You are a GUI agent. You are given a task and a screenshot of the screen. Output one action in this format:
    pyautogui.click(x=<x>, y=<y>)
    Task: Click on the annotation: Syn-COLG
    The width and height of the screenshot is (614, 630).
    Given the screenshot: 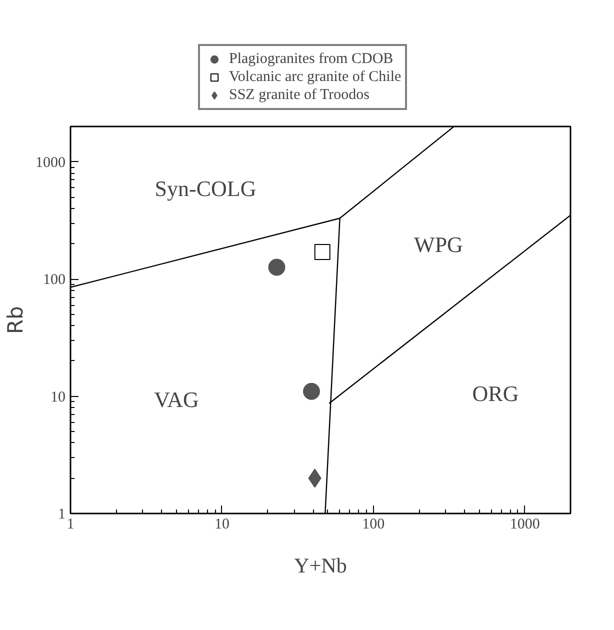 What is the action you would take?
    pyautogui.click(x=205, y=188)
    